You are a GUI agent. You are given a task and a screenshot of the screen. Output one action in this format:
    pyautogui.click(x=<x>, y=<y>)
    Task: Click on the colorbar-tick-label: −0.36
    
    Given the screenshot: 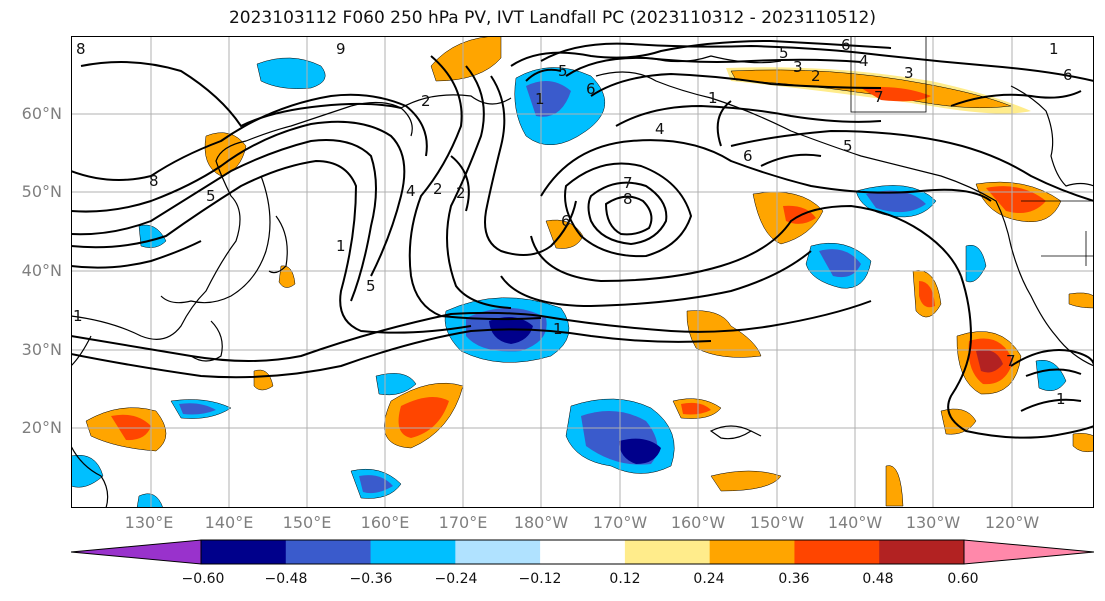 What is the action you would take?
    pyautogui.click(x=371, y=579)
    